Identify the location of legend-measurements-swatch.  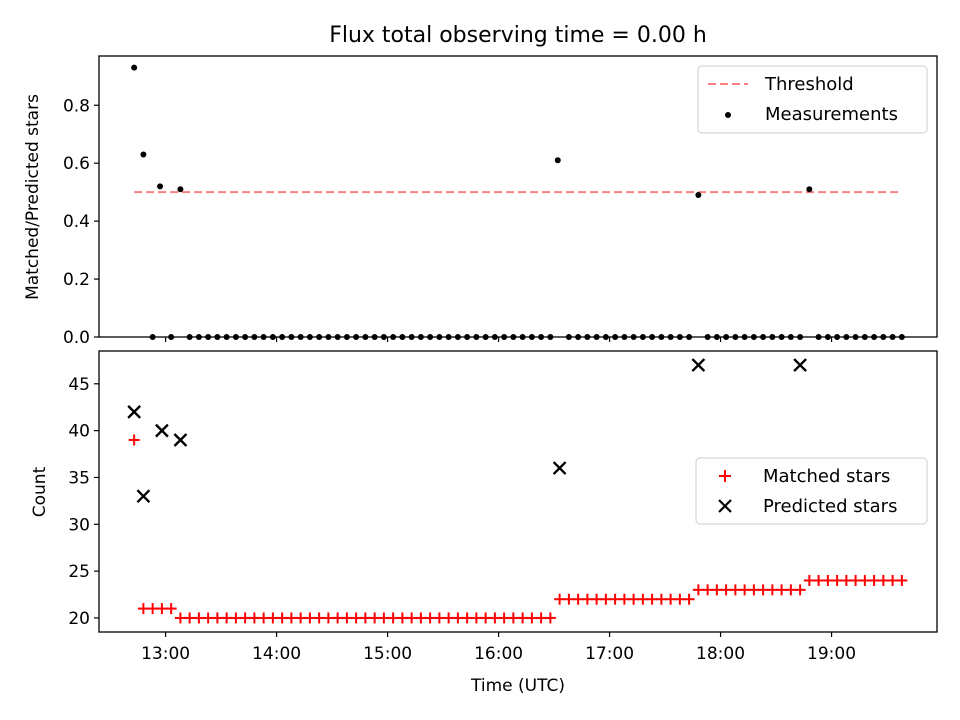
(728, 115).